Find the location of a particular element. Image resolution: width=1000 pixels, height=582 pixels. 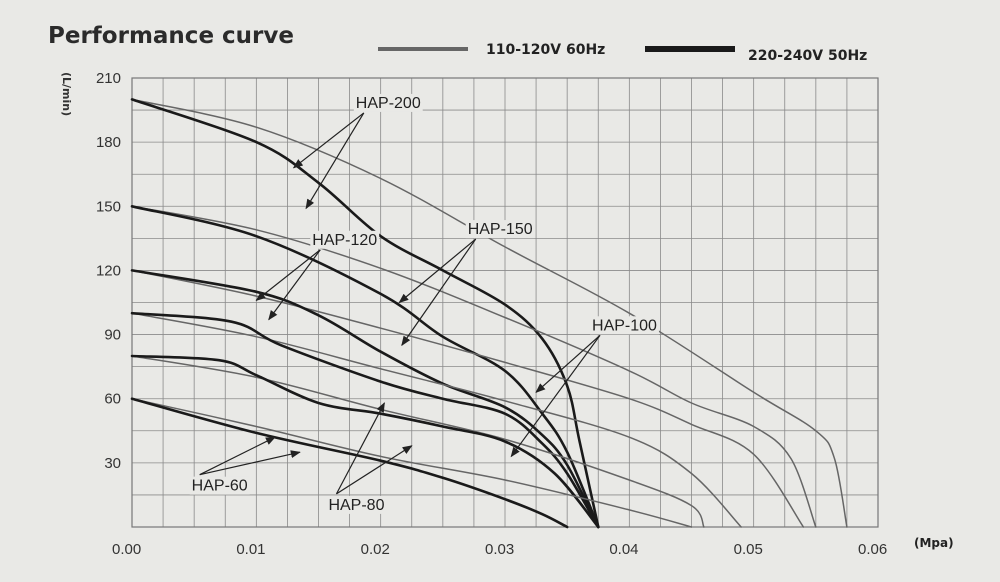

annotation-label-hap-150: HAP-150 is located at coordinates (500, 229).